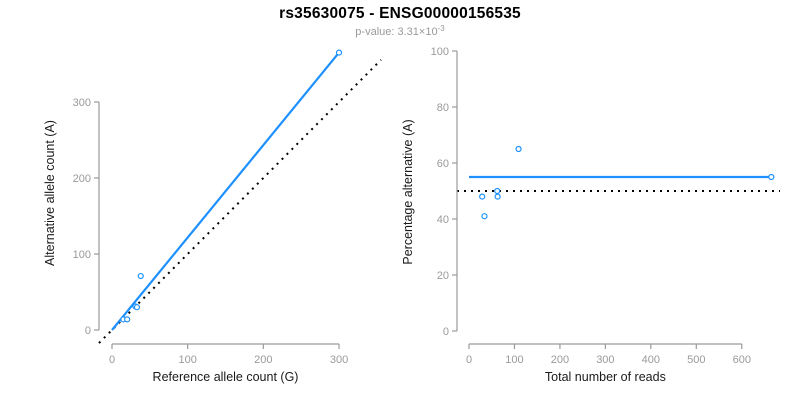 The width and height of the screenshot is (800, 400). Describe the element at coordinates (396, 32) in the screenshot. I see `p-value-text: p-value: 3.31×10` at that location.